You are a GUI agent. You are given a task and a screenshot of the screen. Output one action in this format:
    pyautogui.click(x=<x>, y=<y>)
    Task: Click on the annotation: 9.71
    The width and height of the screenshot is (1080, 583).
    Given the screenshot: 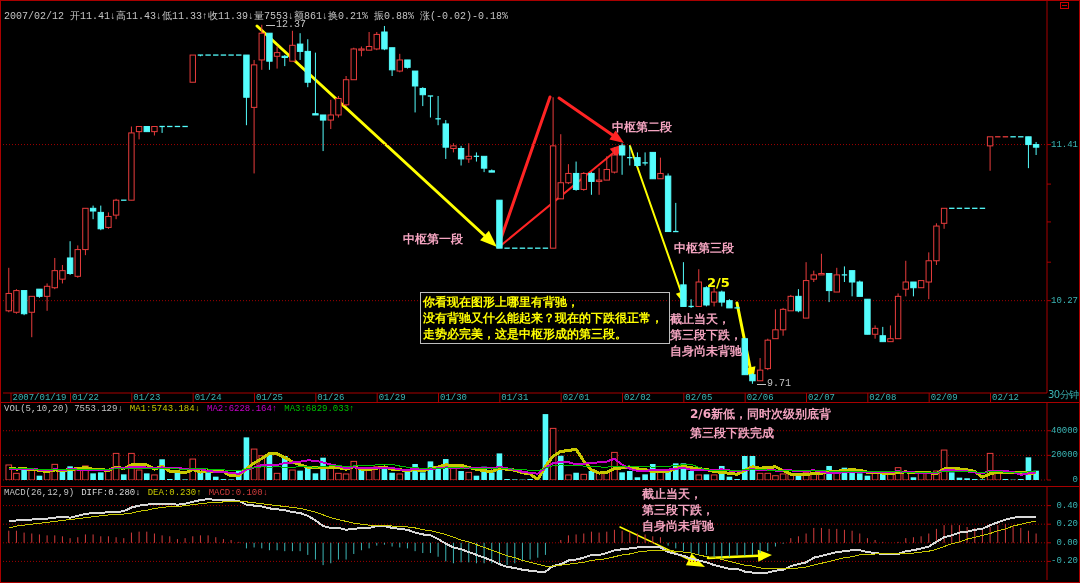 What is the action you would take?
    pyautogui.click(x=779, y=384)
    